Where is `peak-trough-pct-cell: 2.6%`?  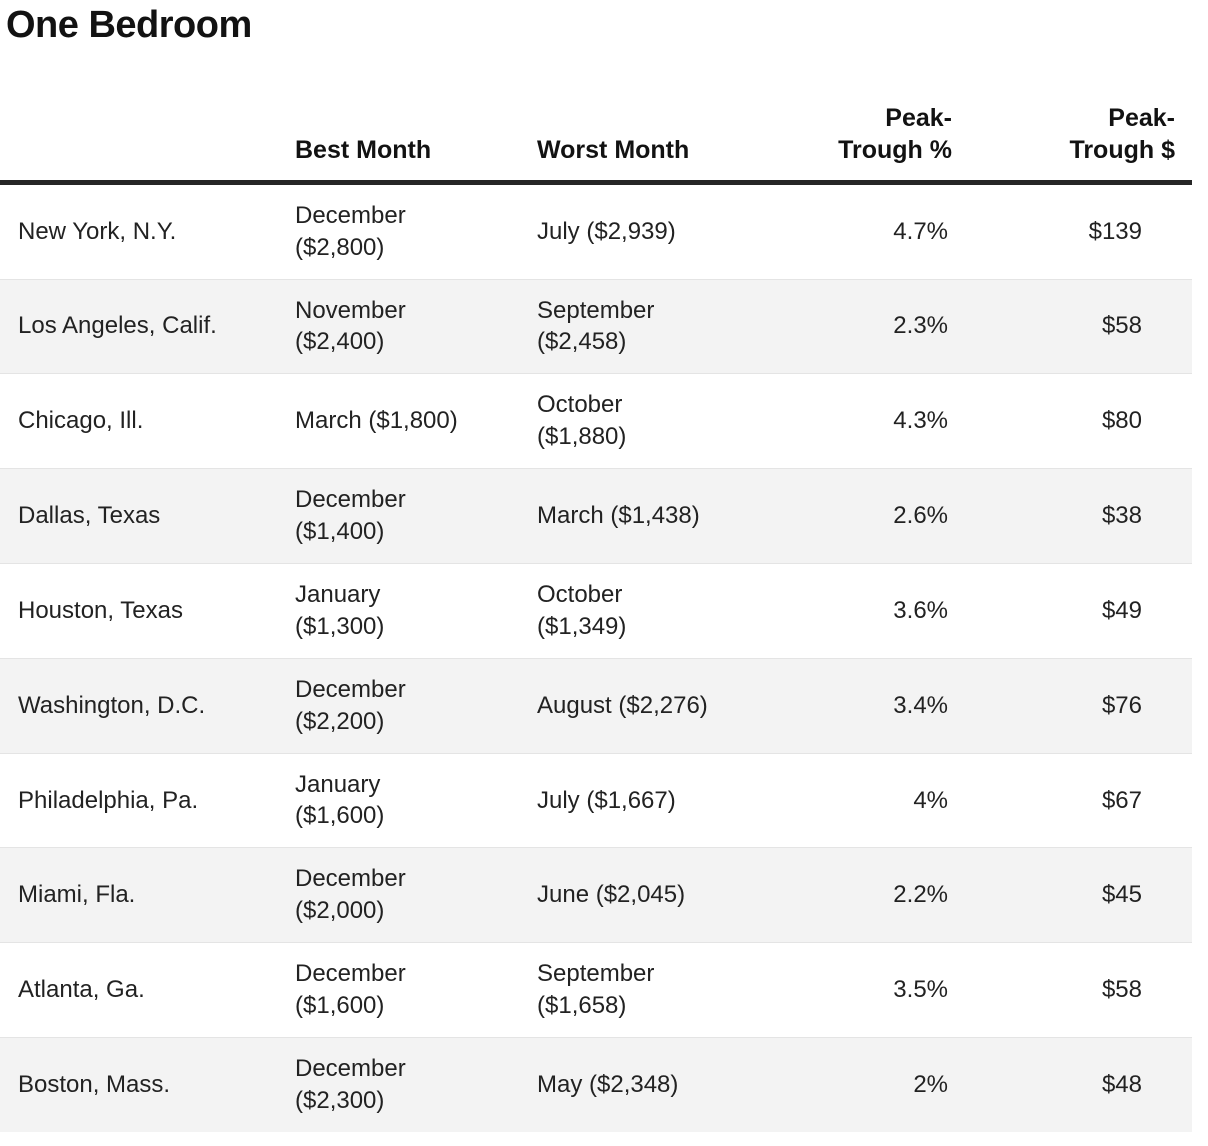 peak-trough-pct-cell: 2.6% is located at coordinates (920, 516).